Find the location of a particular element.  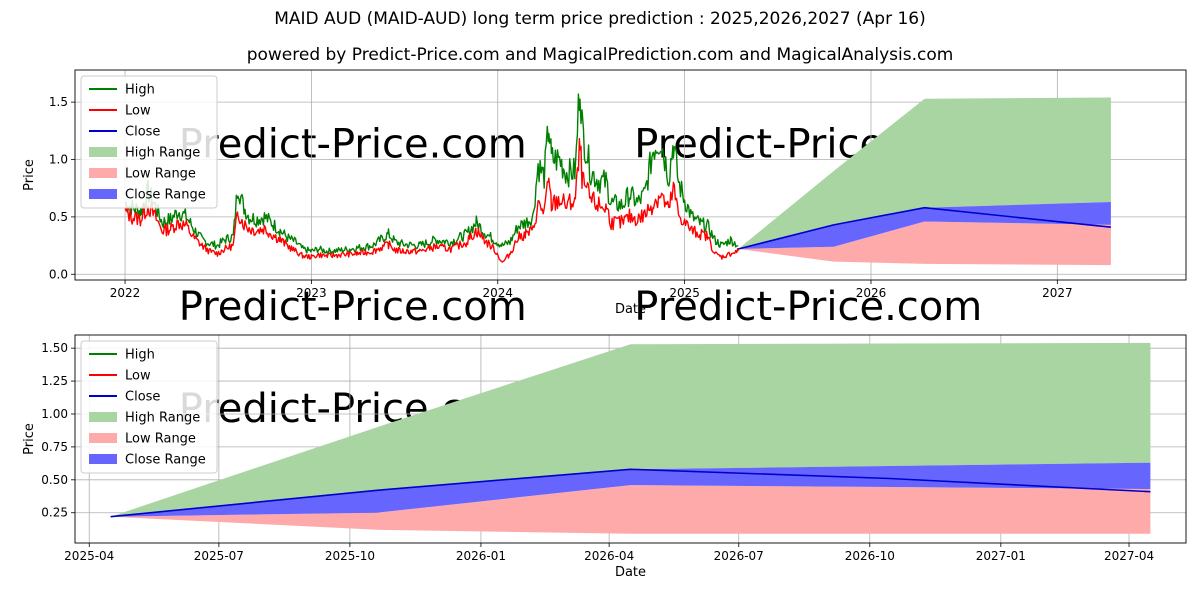

y-tick-label: 0.5 is located at coordinates (58, 217).